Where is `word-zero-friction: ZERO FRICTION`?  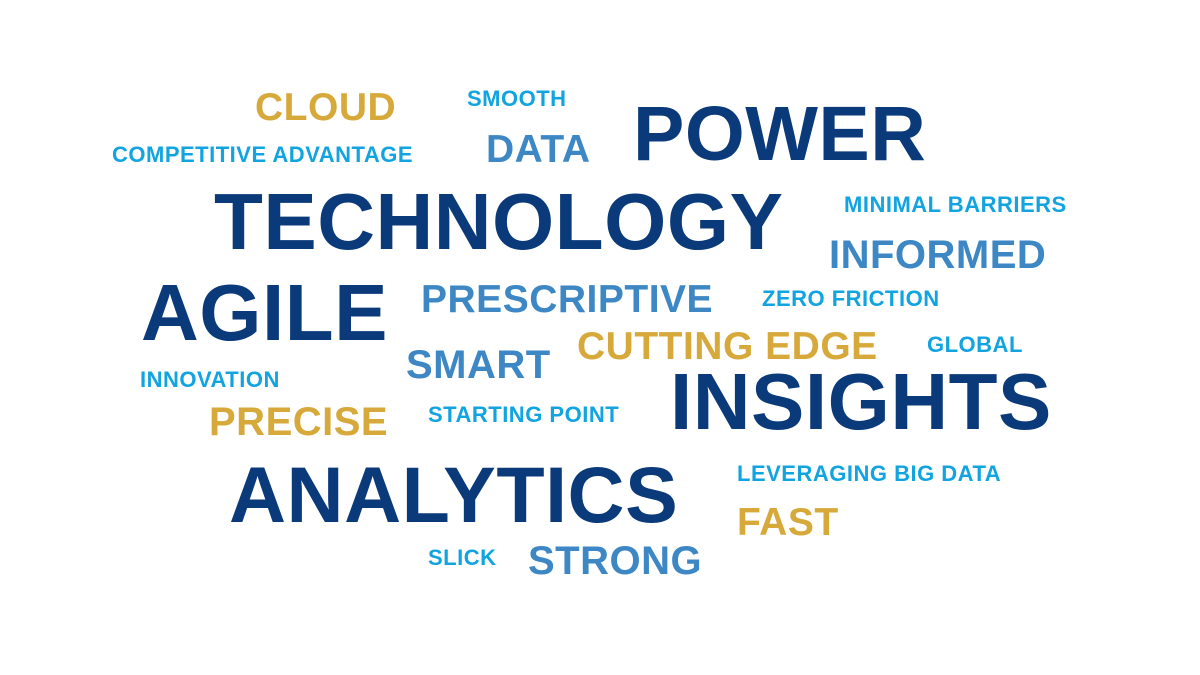
word-zero-friction: ZERO FRICTION is located at coordinates (851, 298).